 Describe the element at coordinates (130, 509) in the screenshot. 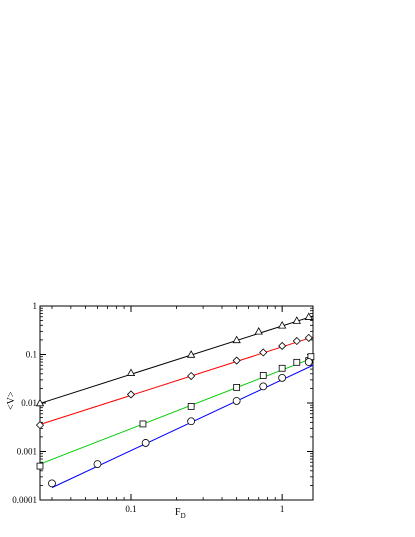

I see `x-tick-label: 0.1` at that location.